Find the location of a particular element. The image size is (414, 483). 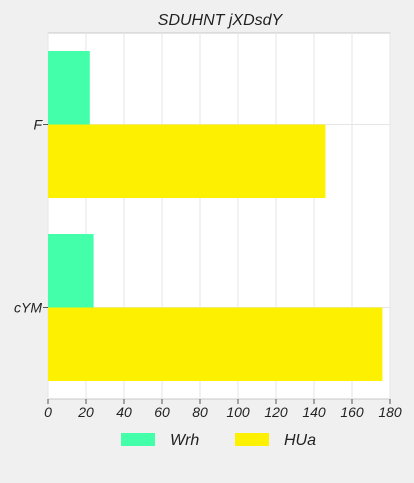

y-tick-label: cYM is located at coordinates (28, 308).